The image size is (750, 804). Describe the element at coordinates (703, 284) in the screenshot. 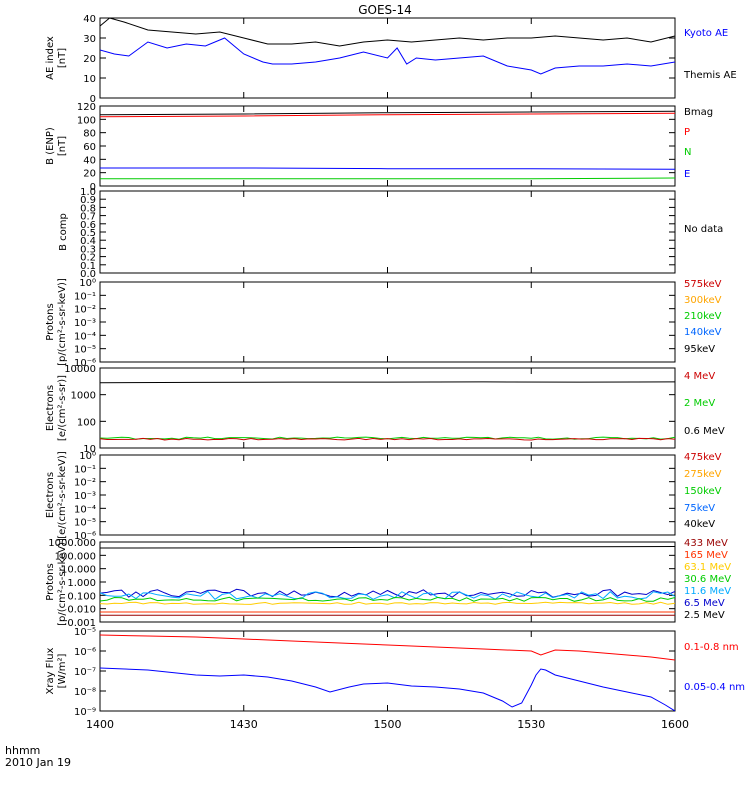

I see `legend-entry: 575keV` at that location.